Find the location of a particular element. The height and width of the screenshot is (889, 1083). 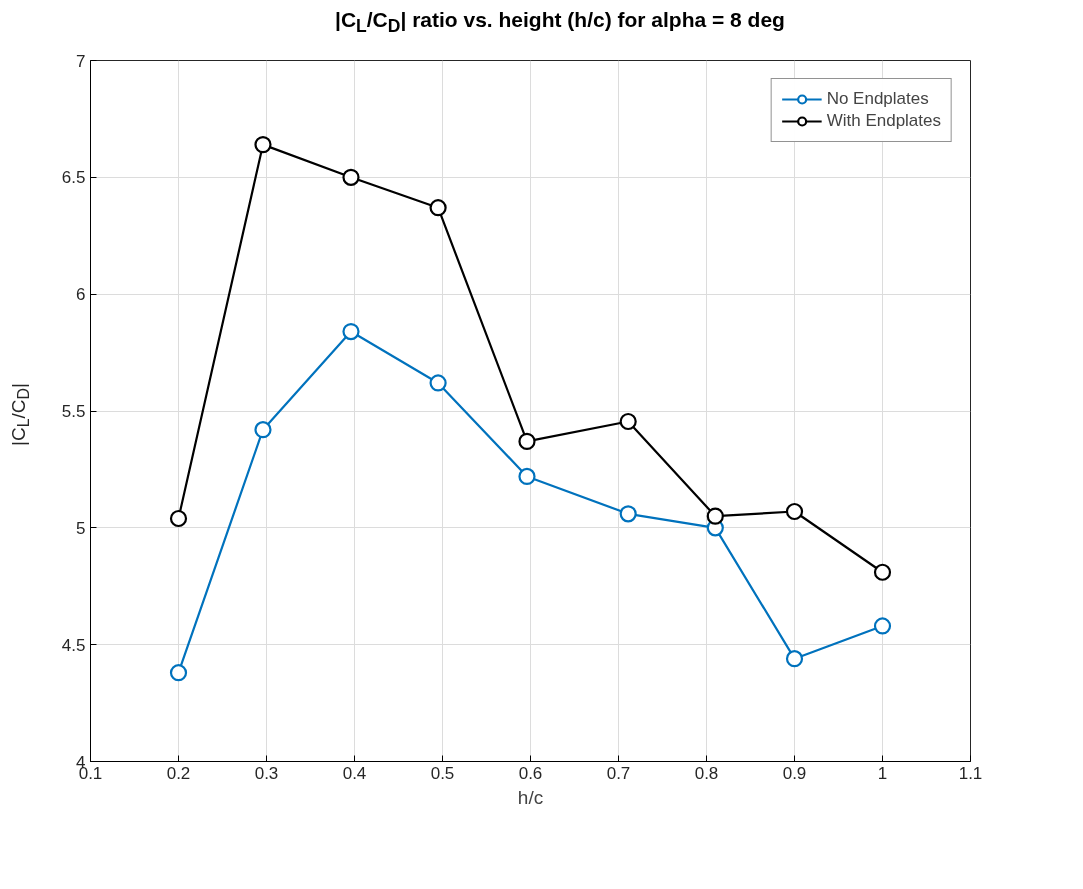

legend-label: With Endplates is located at coordinates (883, 121).